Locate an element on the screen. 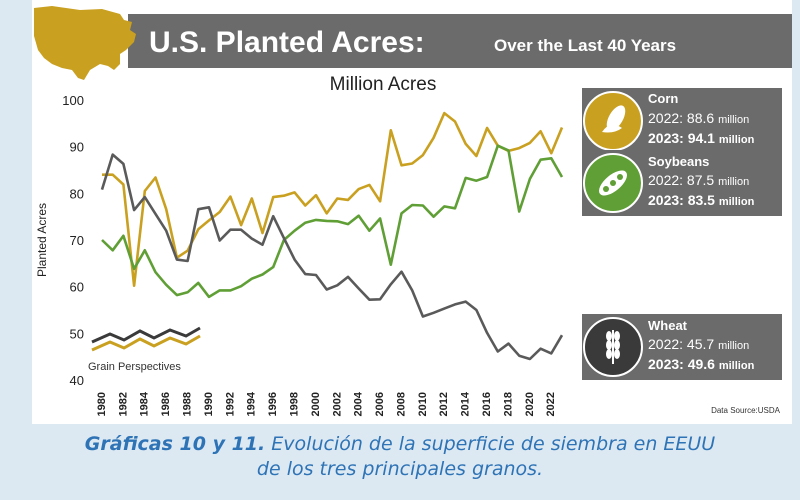  y-tick-label: 70 is located at coordinates (77, 240).